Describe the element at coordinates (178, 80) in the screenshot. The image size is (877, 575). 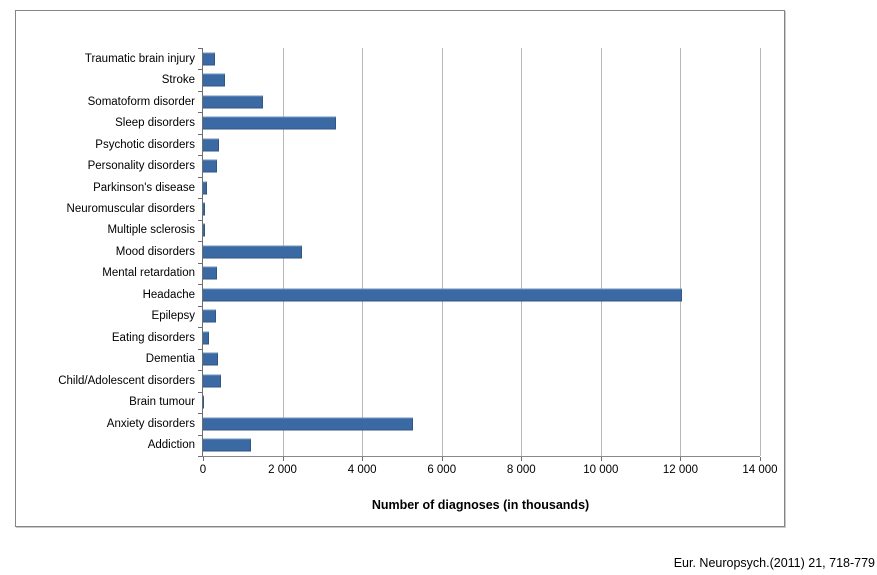
I see `category-label: Stroke` at that location.